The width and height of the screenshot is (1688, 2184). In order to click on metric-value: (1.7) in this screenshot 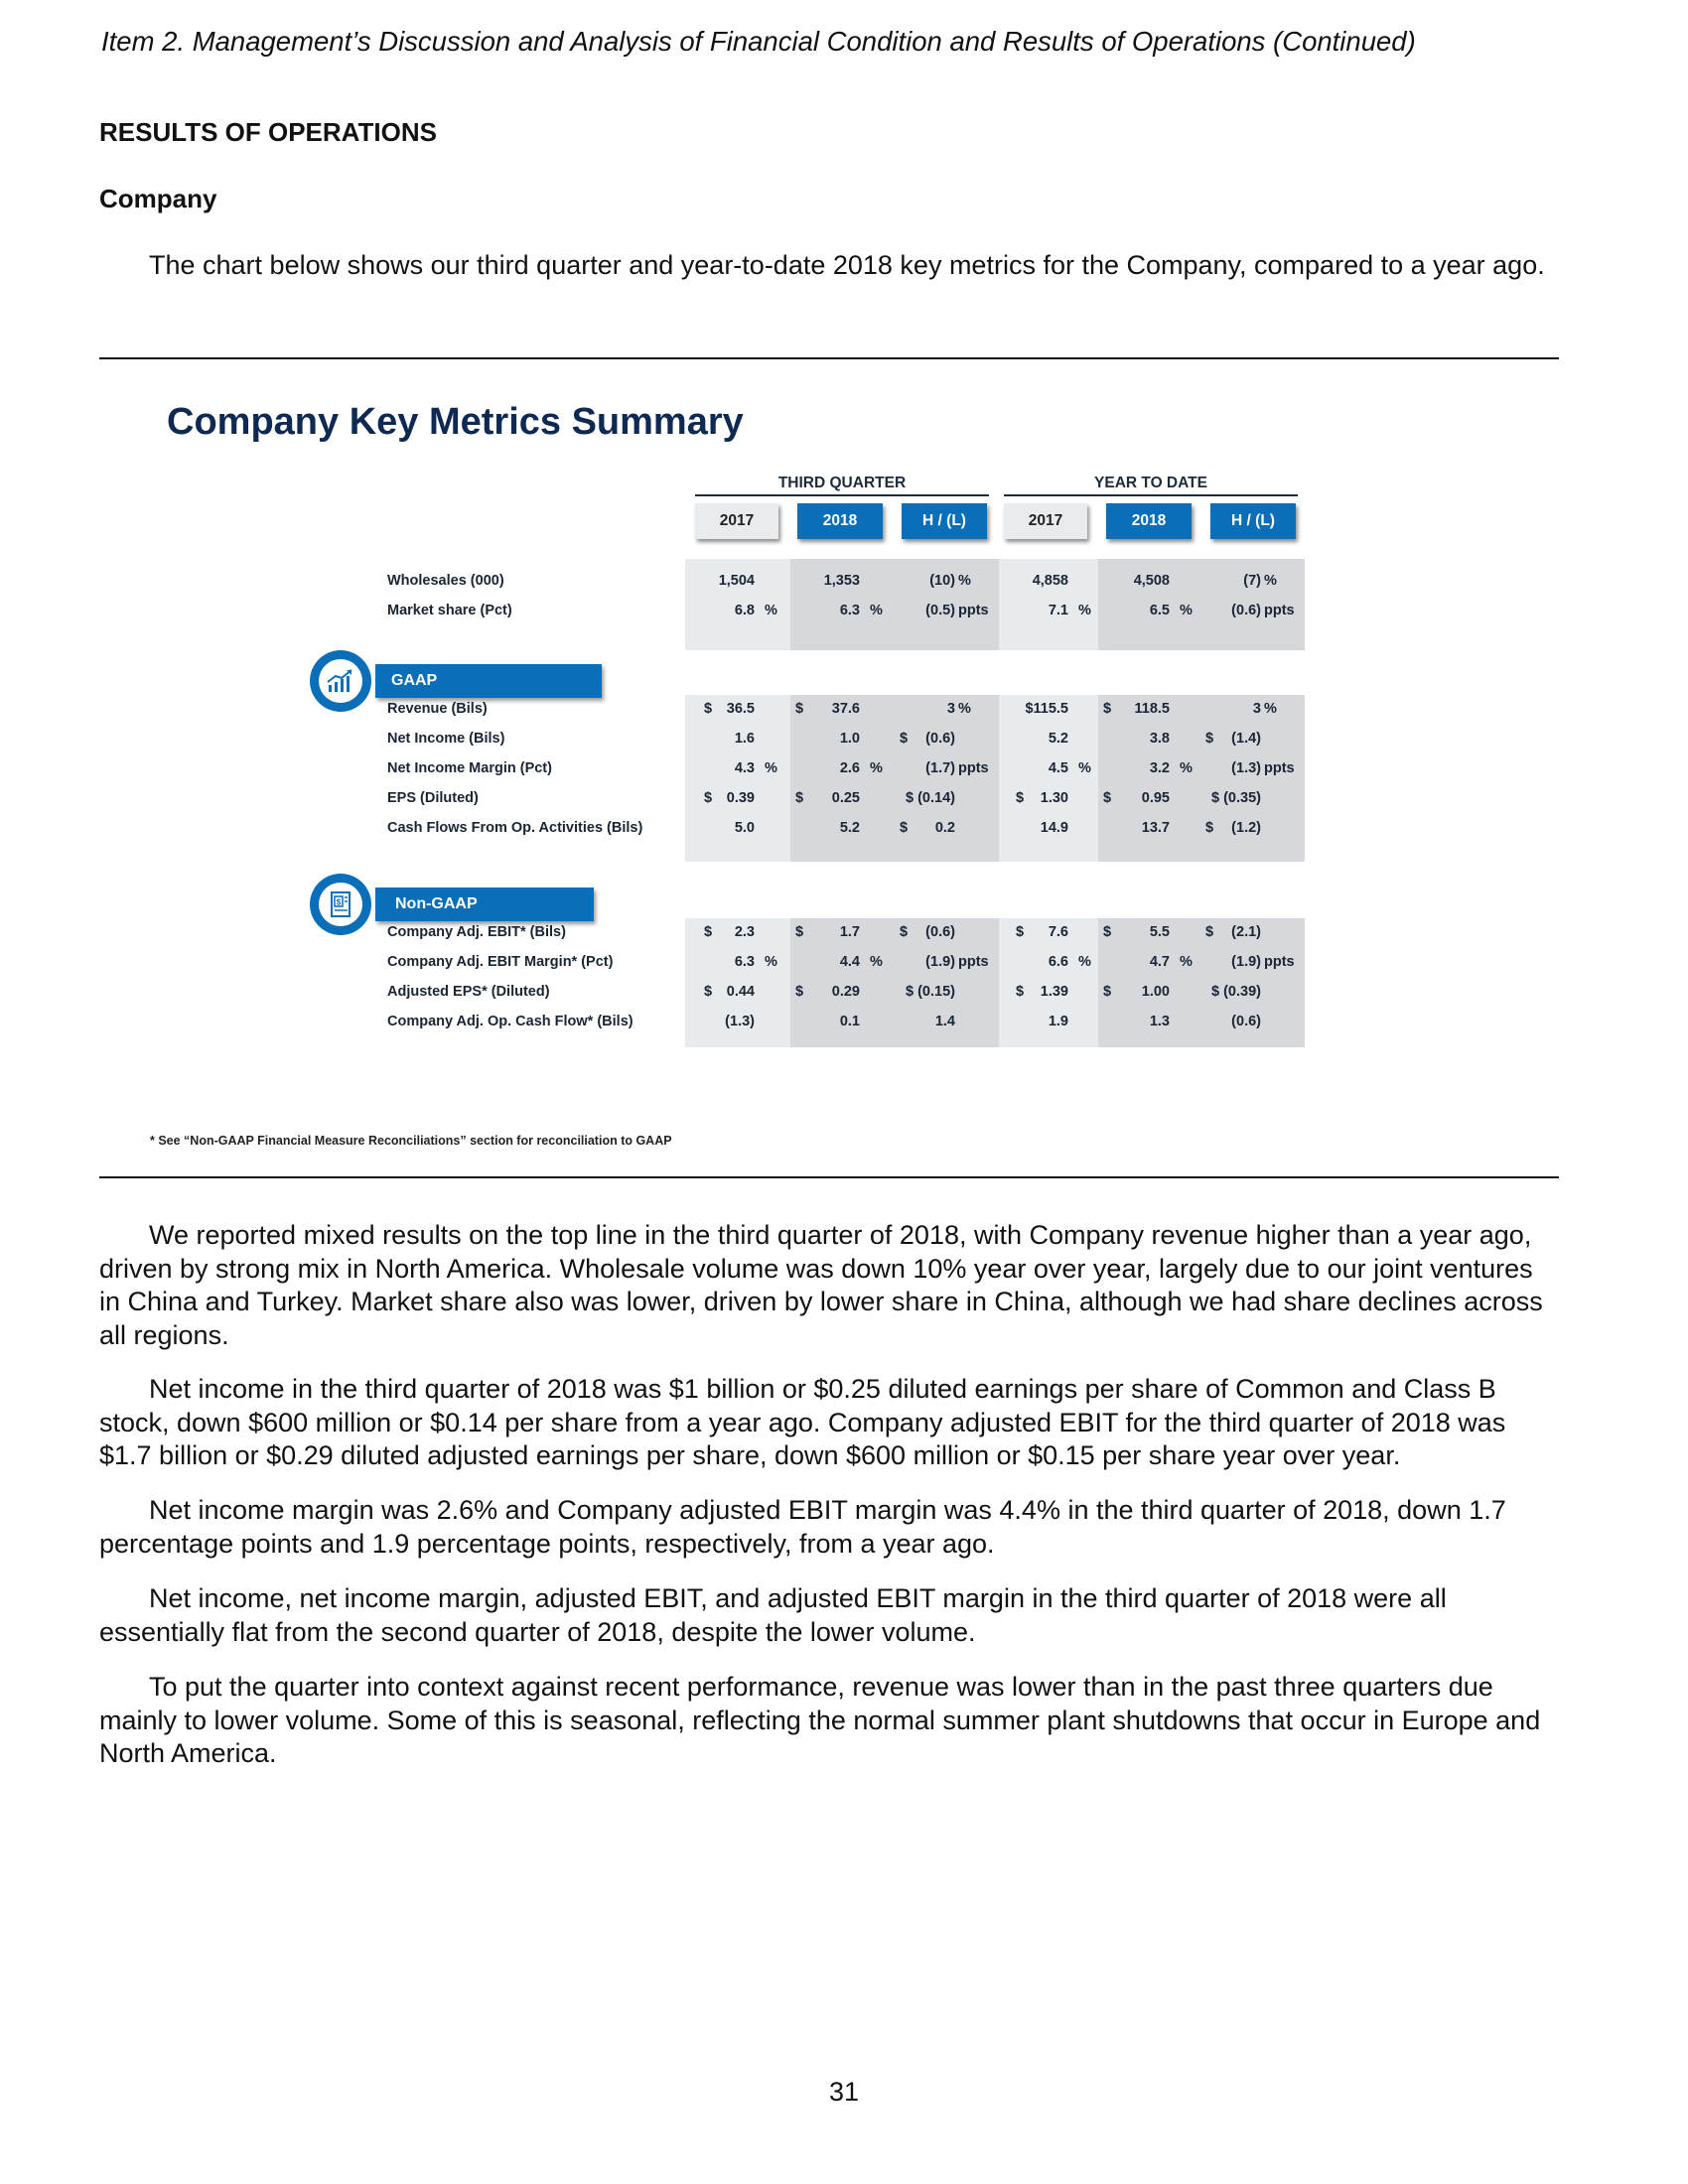, I will do `click(940, 768)`.